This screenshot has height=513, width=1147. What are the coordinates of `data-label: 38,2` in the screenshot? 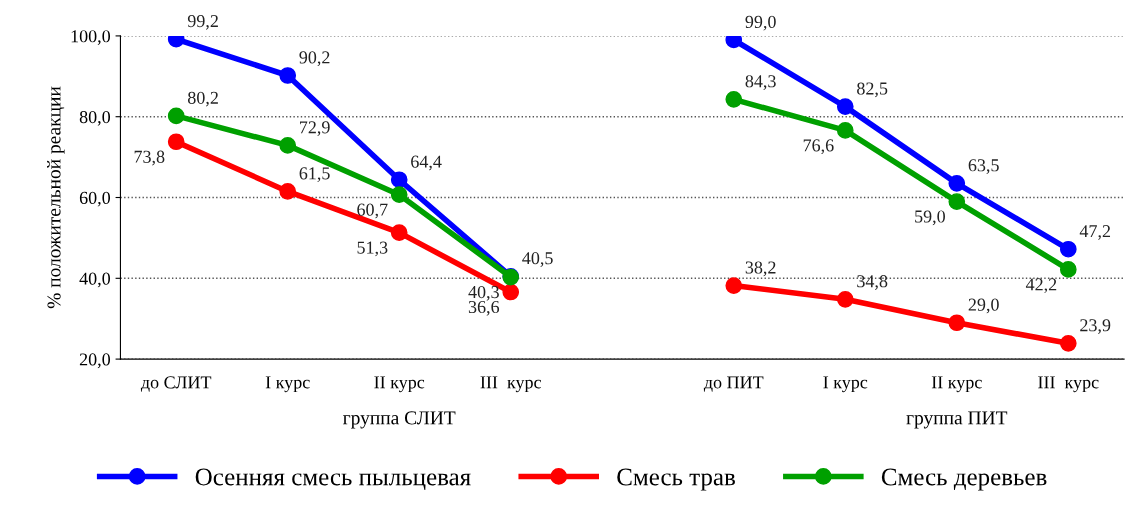 It's located at (760, 269).